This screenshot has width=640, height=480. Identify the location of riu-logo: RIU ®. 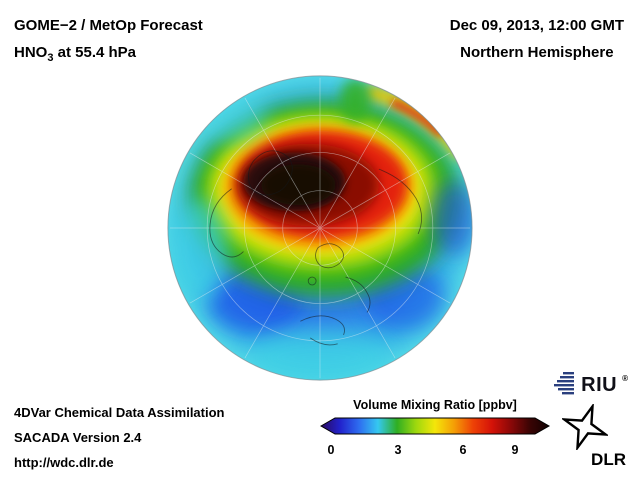
(591, 385).